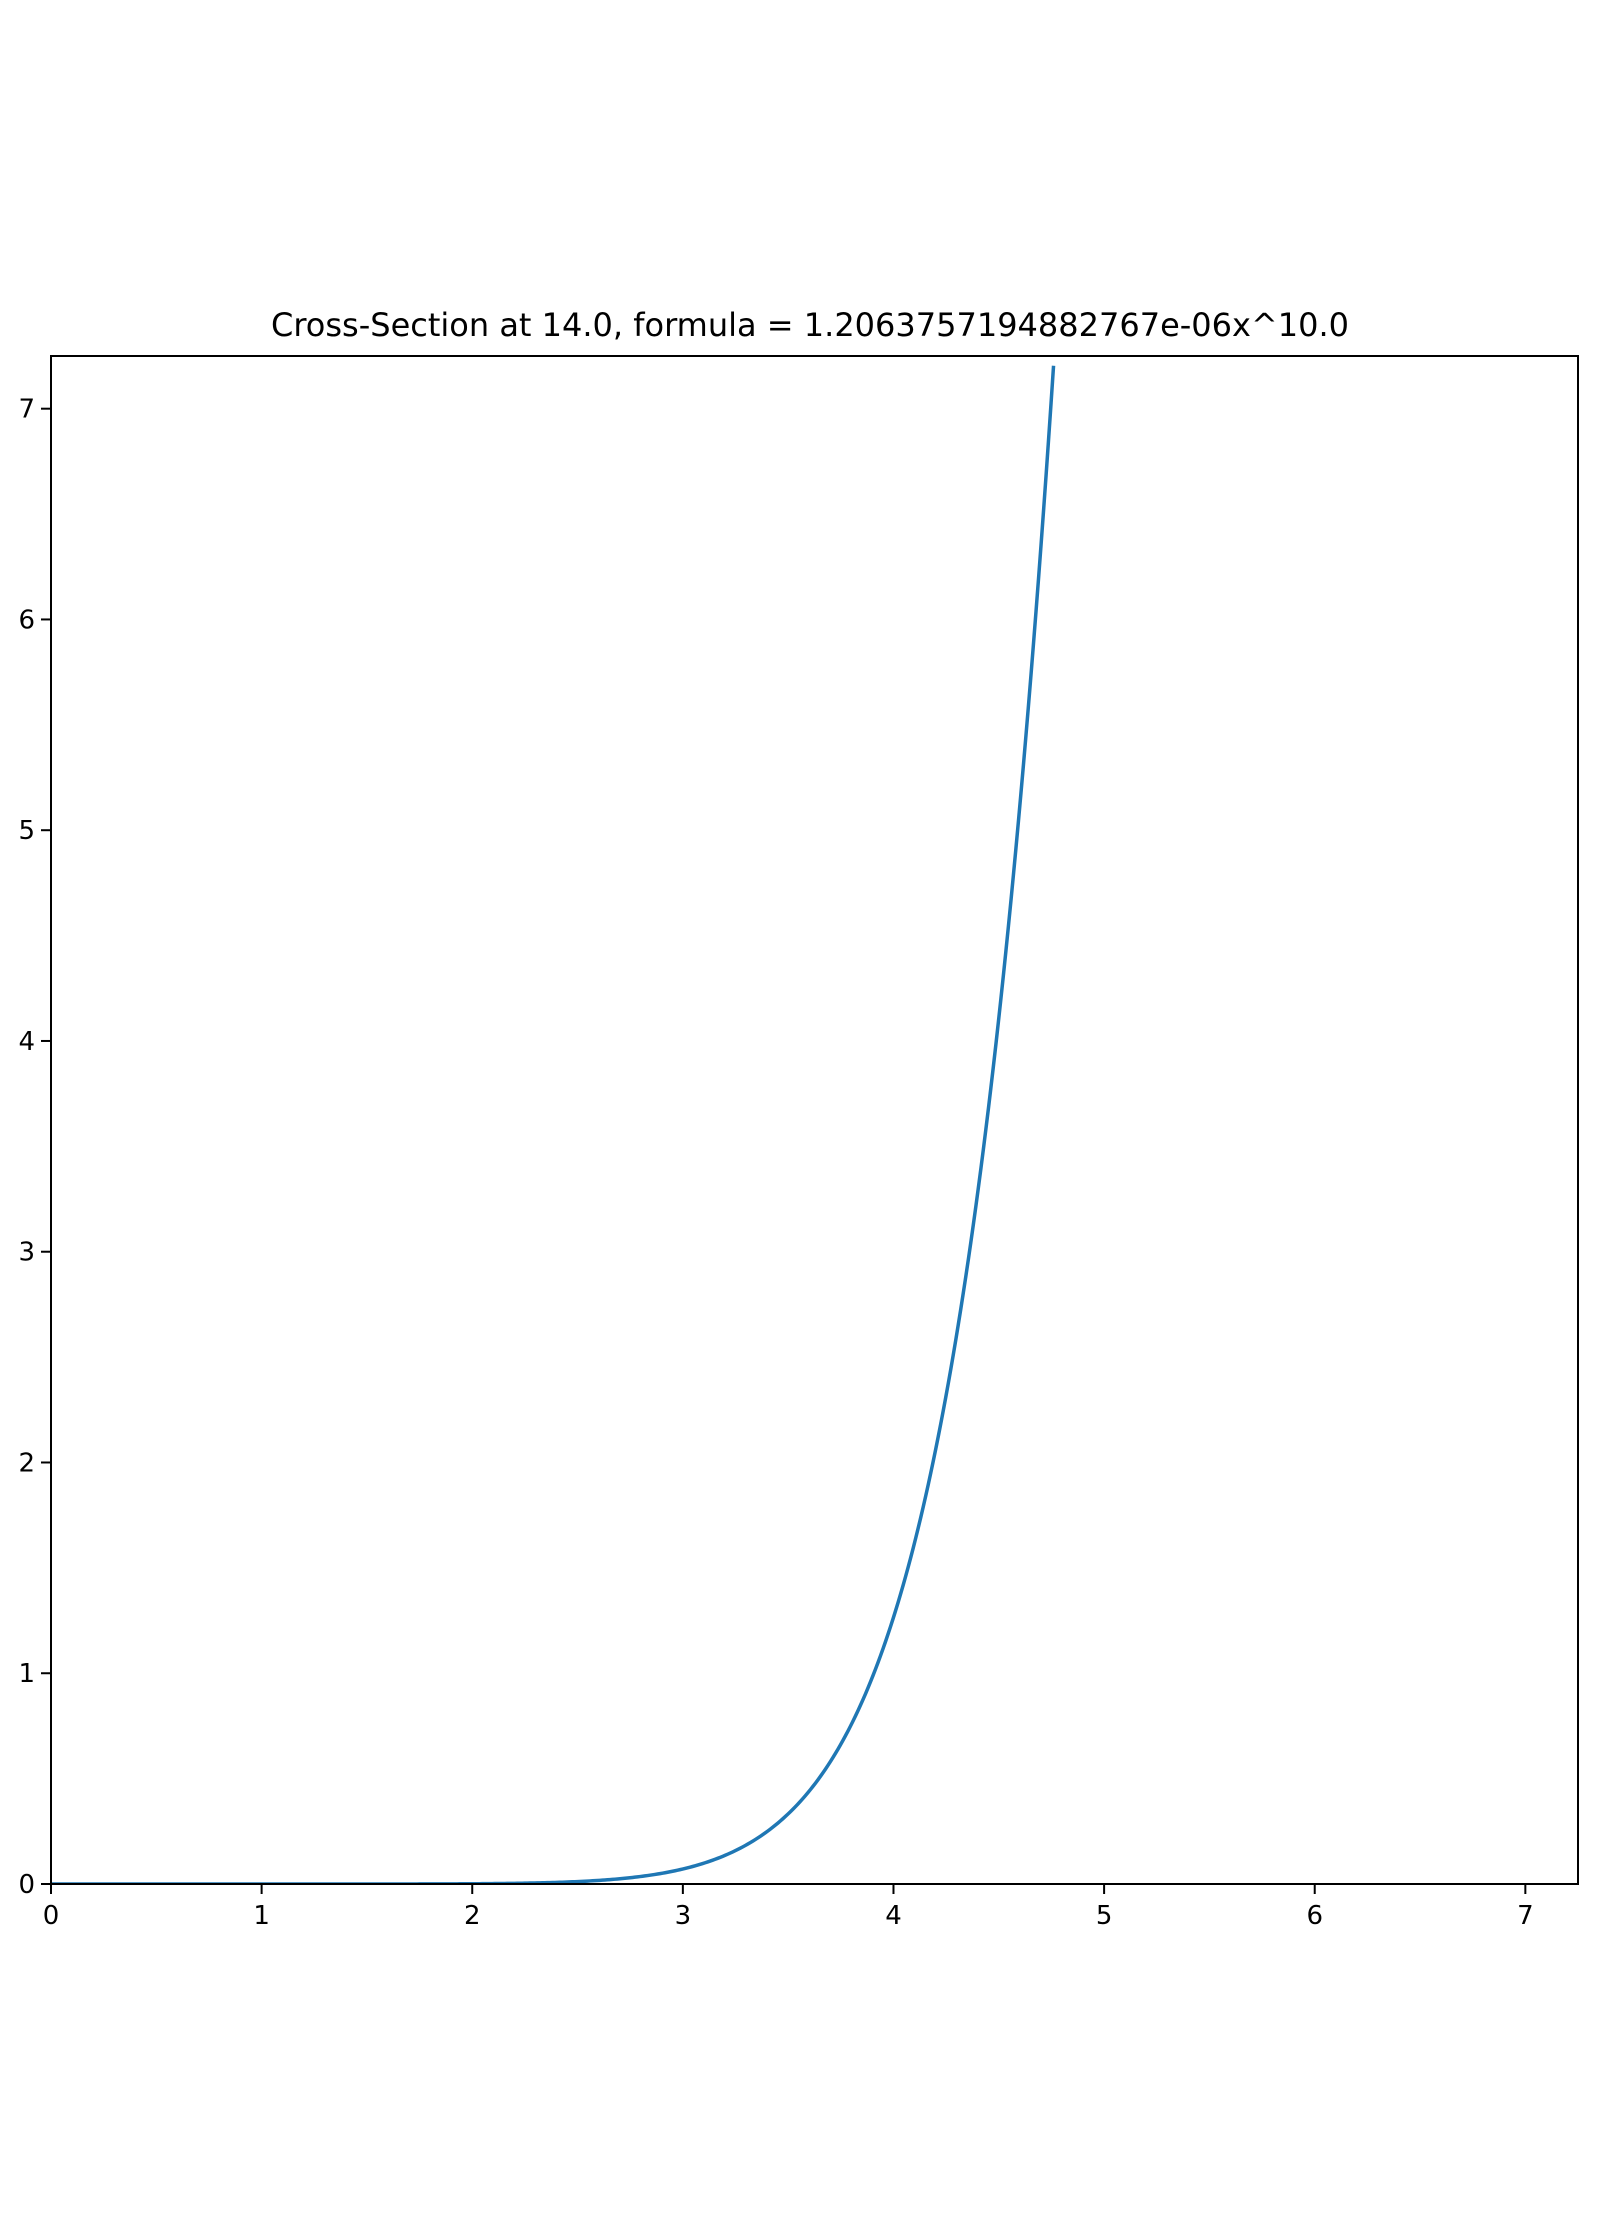 The height and width of the screenshot is (2213, 1609). What do you see at coordinates (26, 1674) in the screenshot?
I see `y-tick-label: 1` at bounding box center [26, 1674].